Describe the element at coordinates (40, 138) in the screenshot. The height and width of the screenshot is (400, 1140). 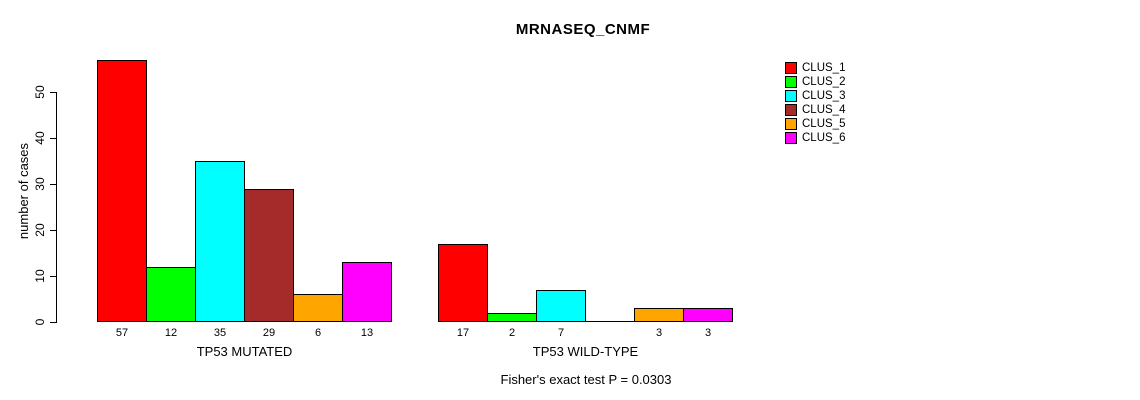
I see `y-tick-label: 40` at that location.